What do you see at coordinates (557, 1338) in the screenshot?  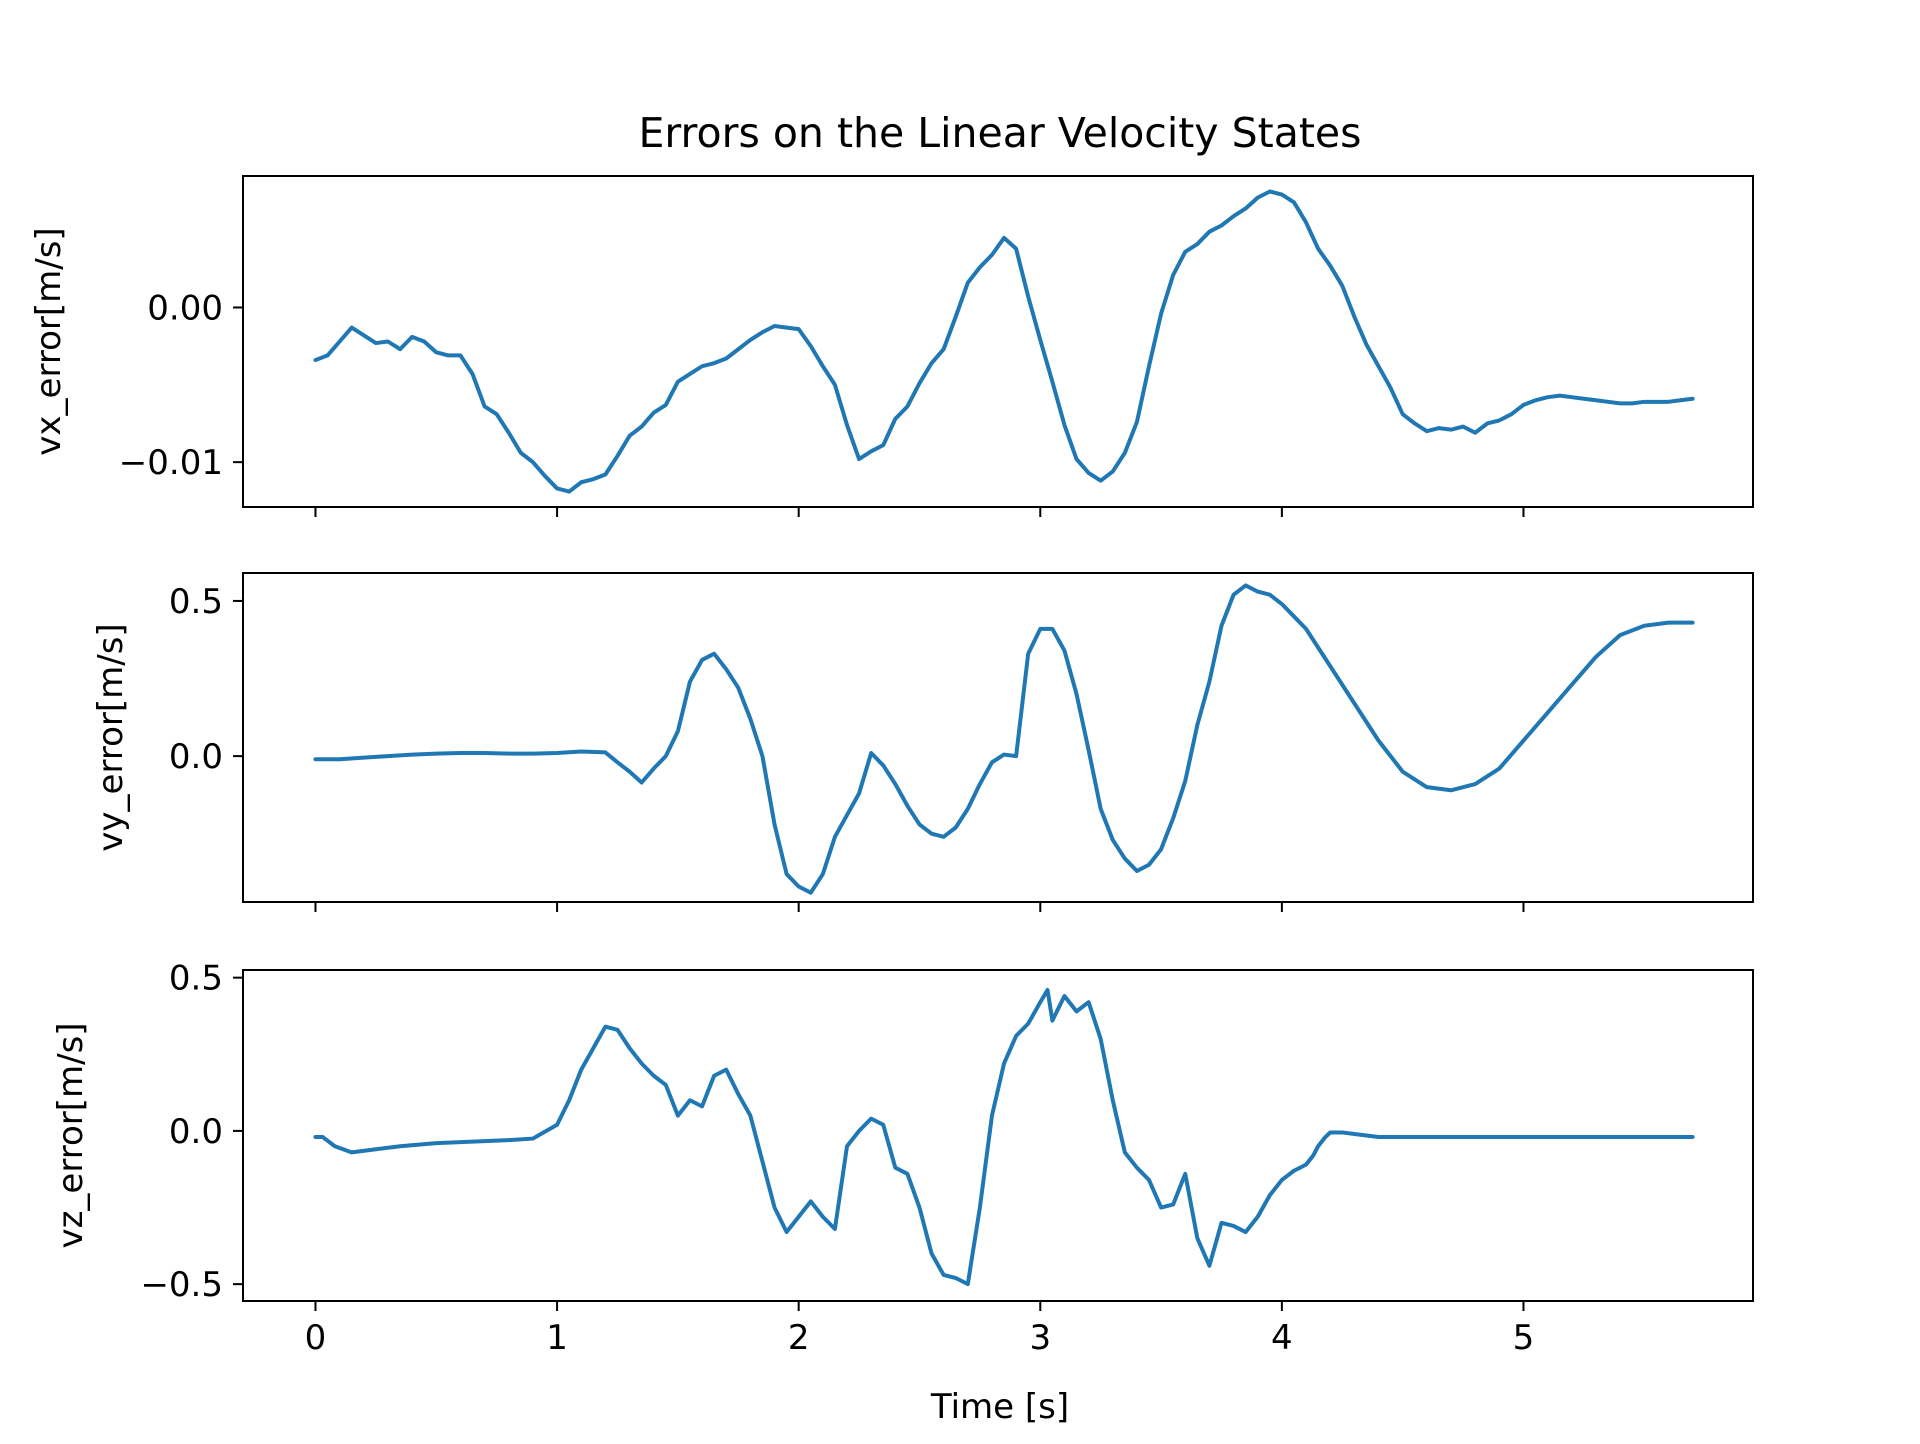 I see `x-tick-label-2: 1` at bounding box center [557, 1338].